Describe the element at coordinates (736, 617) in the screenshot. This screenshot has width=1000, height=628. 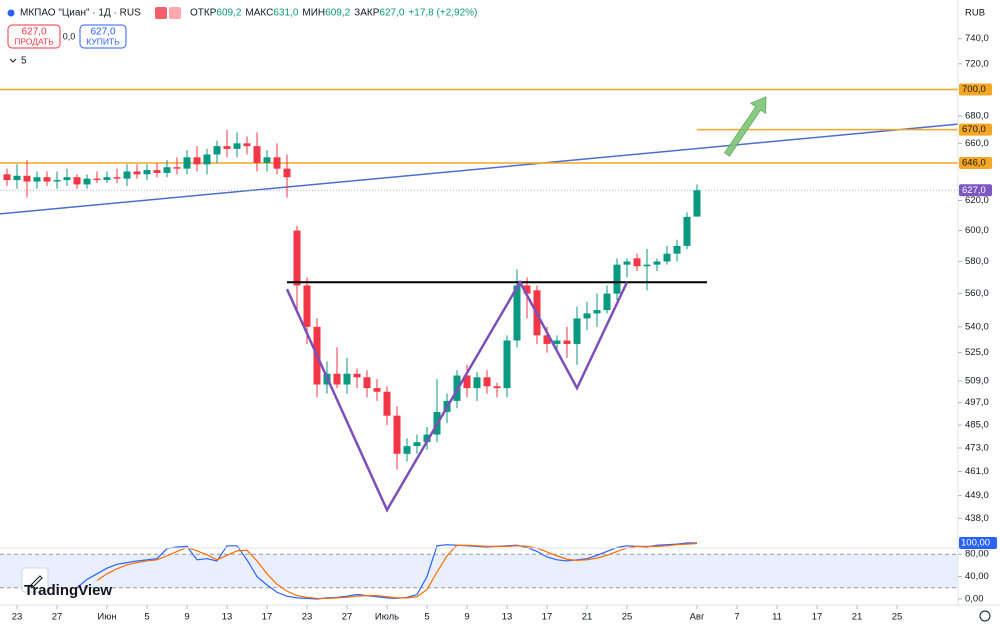
I see `x-tick-label: 7` at that location.